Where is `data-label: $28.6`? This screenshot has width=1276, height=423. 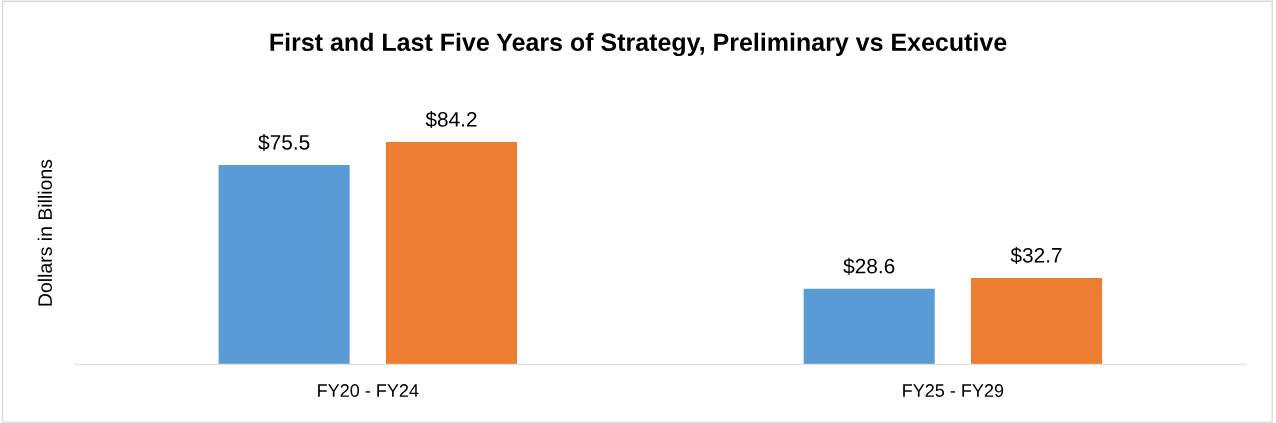 data-label: $28.6 is located at coordinates (869, 266).